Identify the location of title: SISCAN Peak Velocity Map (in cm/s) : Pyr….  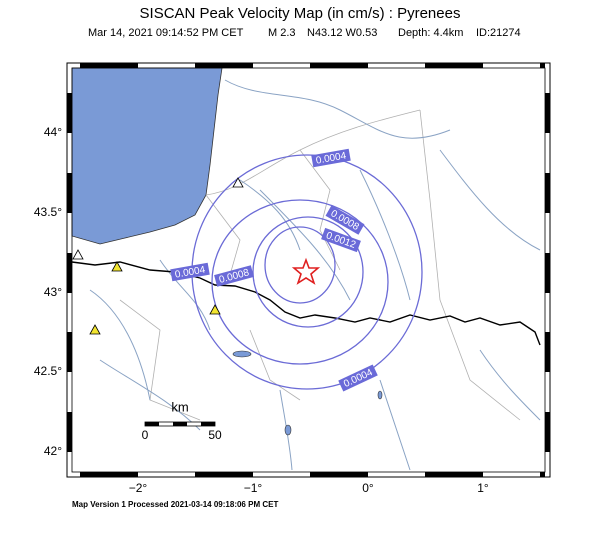
(300, 13).